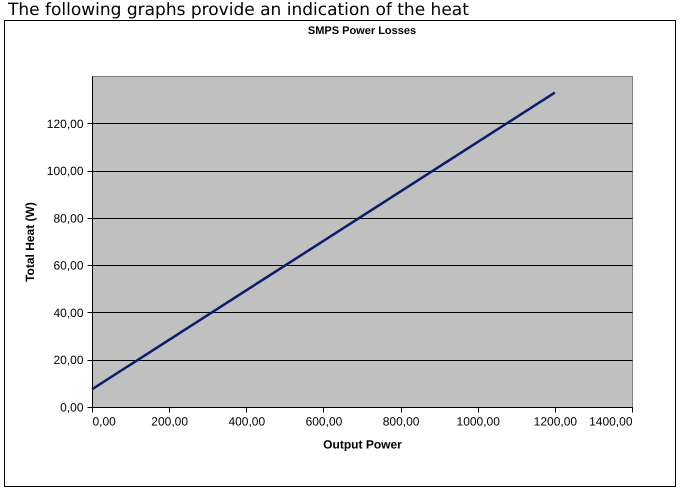 The image size is (680, 491). Describe the element at coordinates (478, 421) in the screenshot. I see `x-tick-label: 1000,00` at that location.